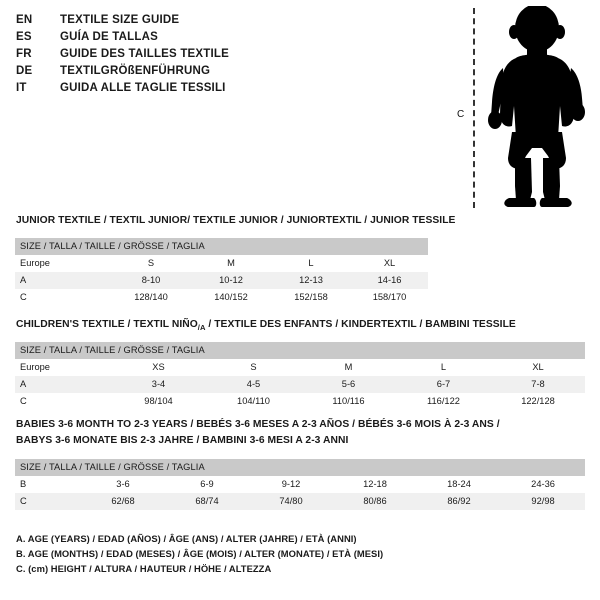  I want to click on junior-c-m: 140/152, so click(231, 297).